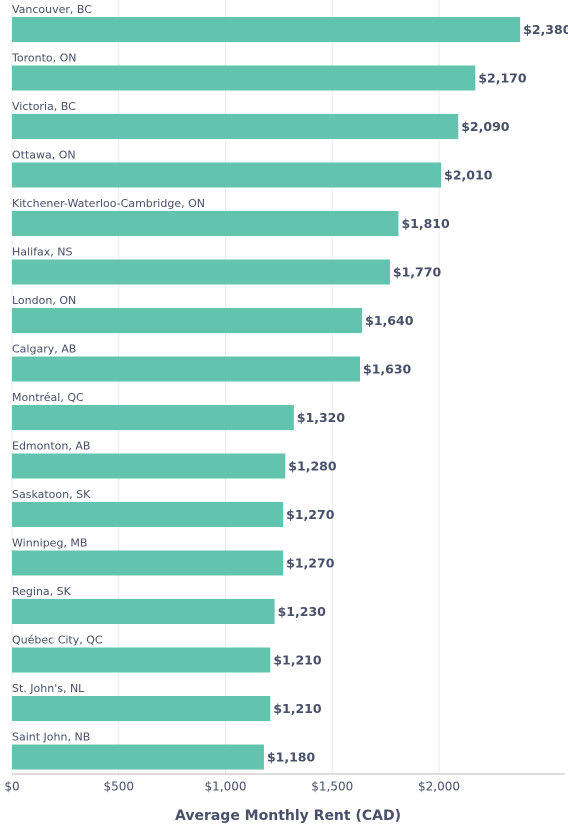  I want to click on category-label: Edmonton, AB, so click(51, 446).